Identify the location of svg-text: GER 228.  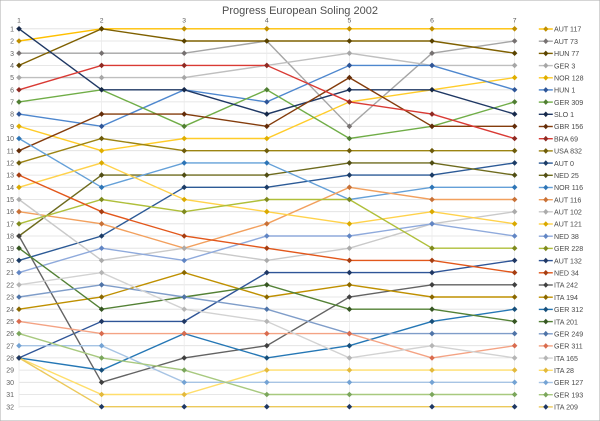
(568, 249).